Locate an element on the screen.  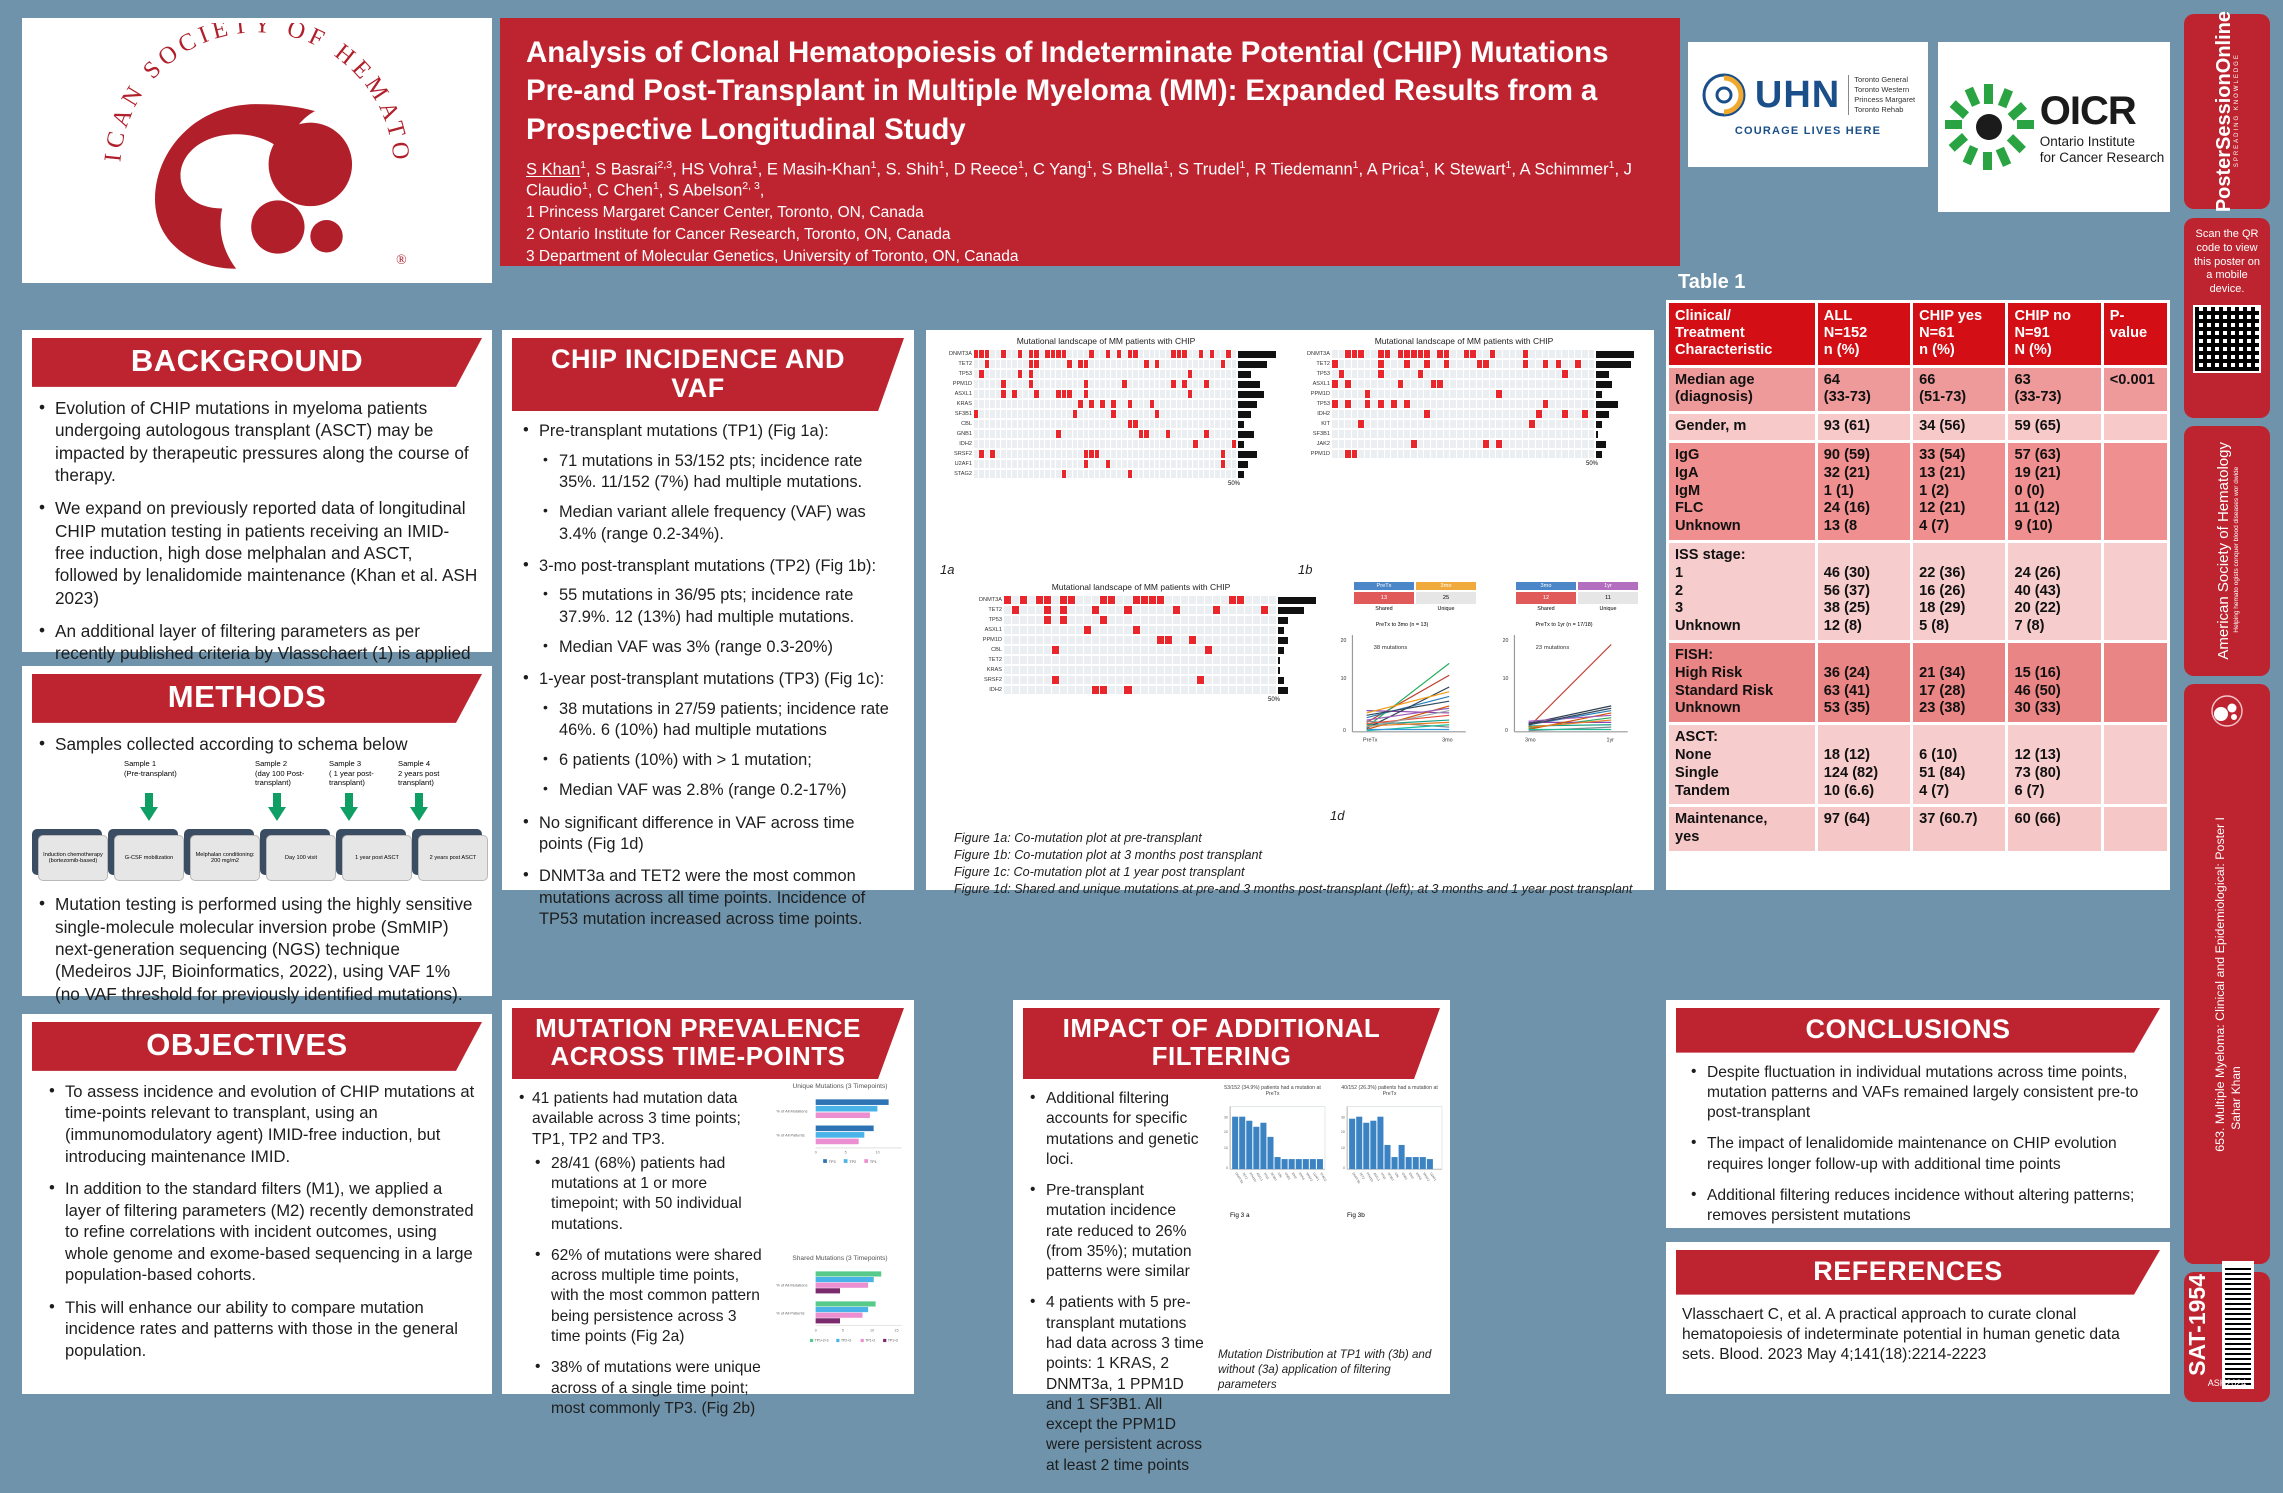
table-cell: 64 (33-73) is located at coordinates (1864, 389).